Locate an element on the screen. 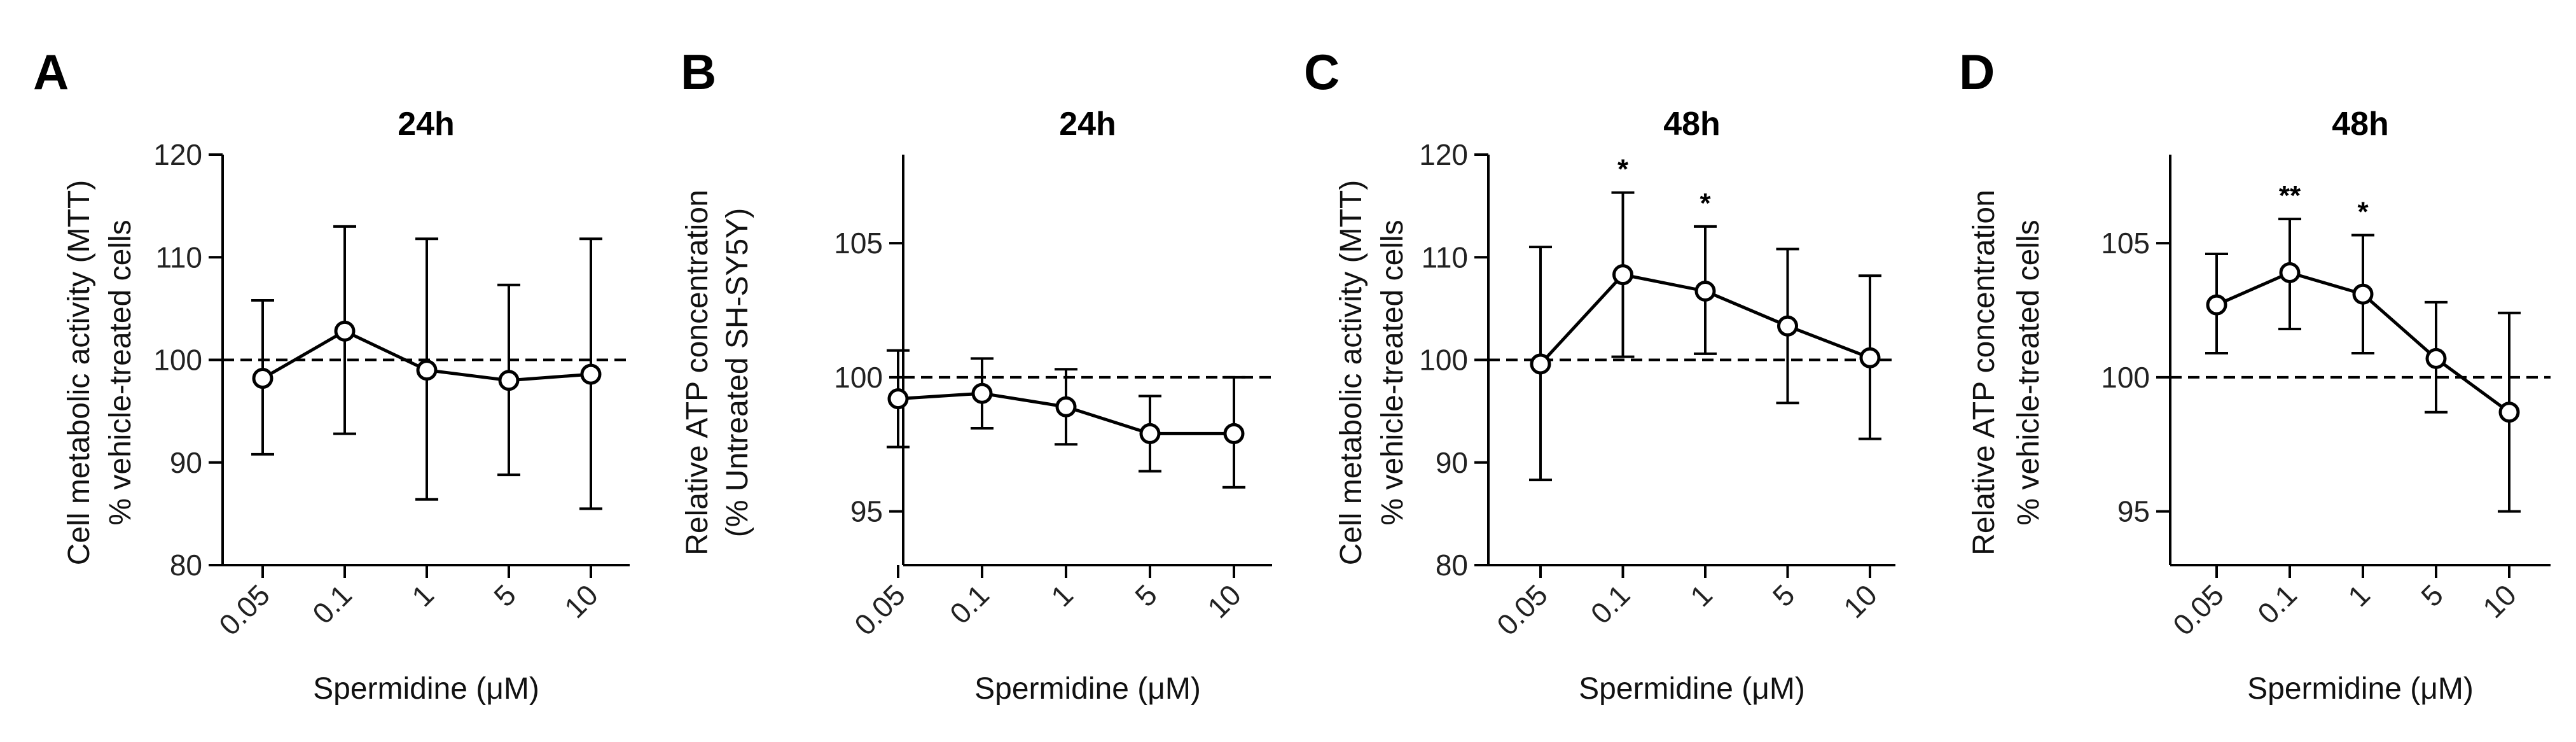 Image resolution: width=2576 pixels, height=742 pixels. y-axis-title-line2: (% Untreated SH-SY5Y) is located at coordinates (737, 373).